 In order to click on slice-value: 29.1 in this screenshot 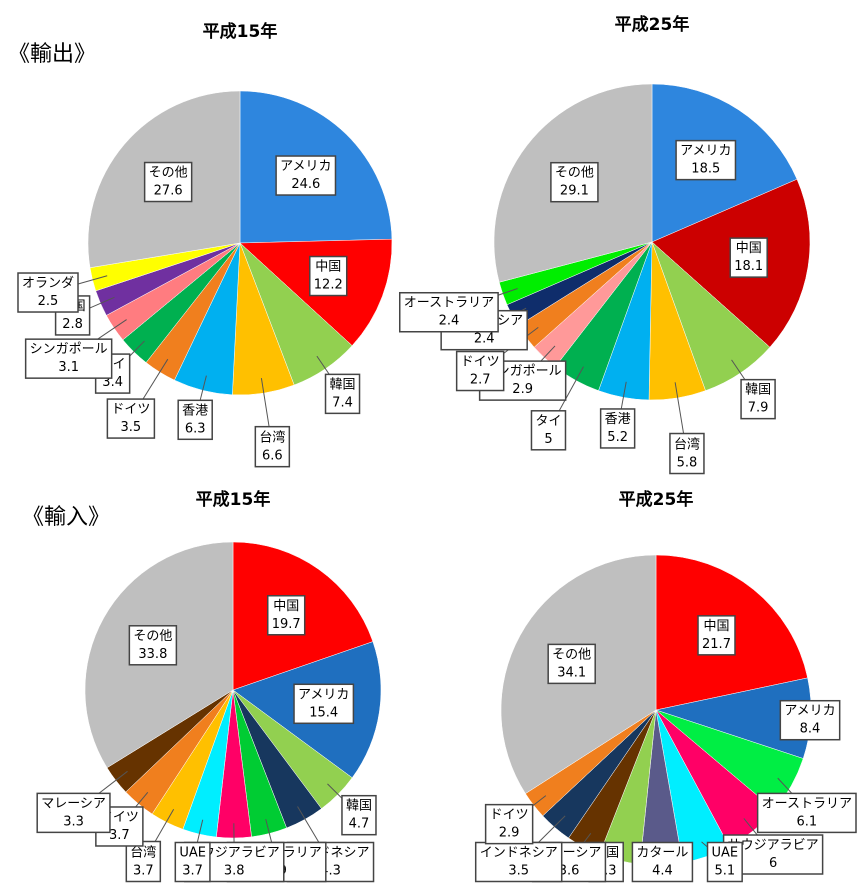, I will do `click(574, 191)`.